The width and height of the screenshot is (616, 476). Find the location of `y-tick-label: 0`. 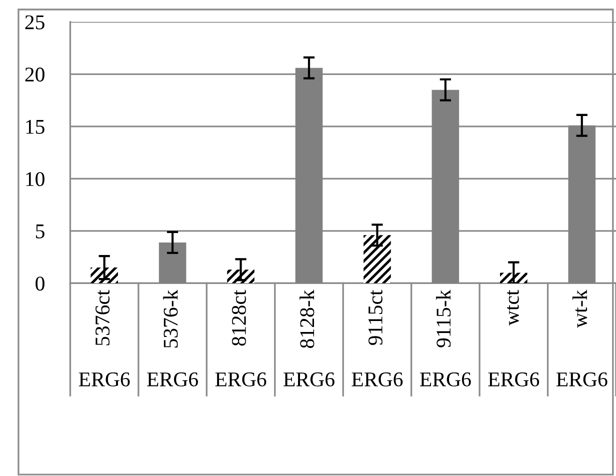

y-tick-label: 0 is located at coordinates (40, 283).